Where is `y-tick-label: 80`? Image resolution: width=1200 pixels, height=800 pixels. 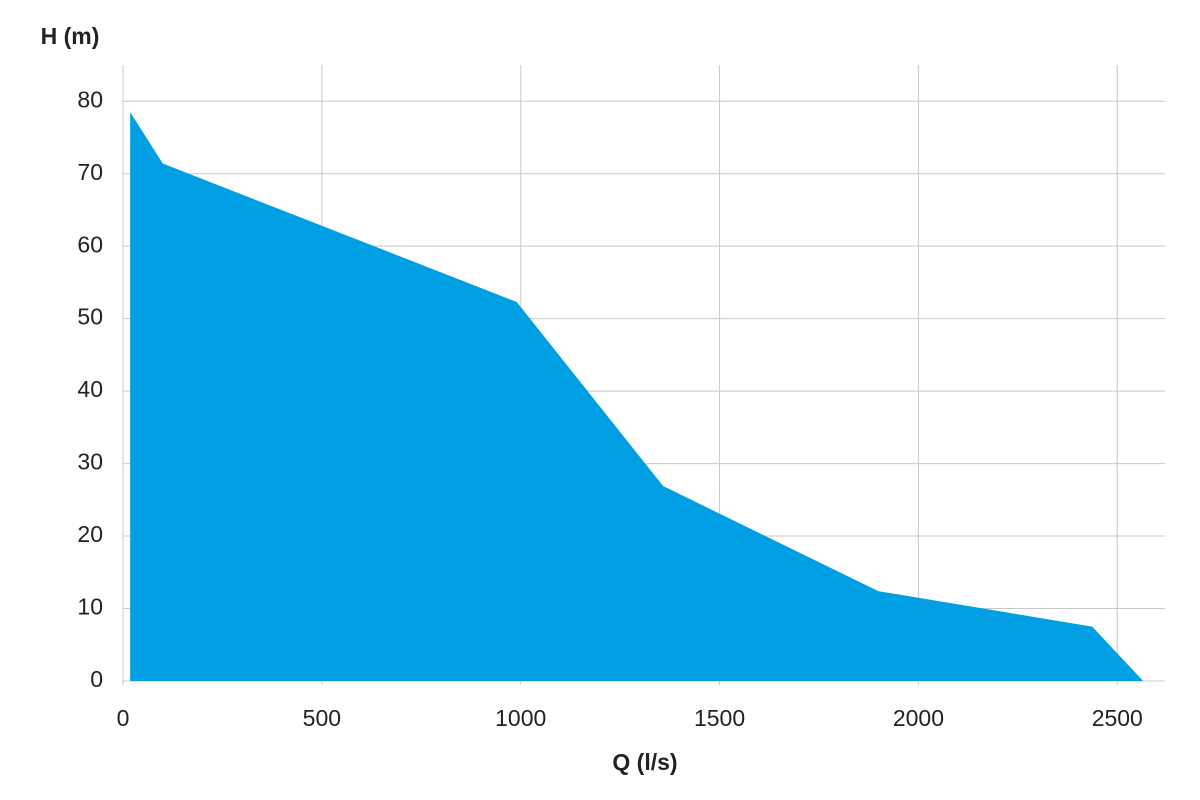
y-tick-label: 80 is located at coordinates (90, 99).